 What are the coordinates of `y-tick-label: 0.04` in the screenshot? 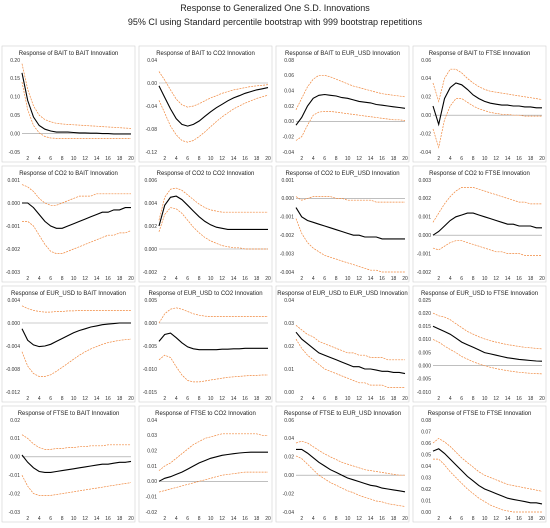 It's located at (289, 301).